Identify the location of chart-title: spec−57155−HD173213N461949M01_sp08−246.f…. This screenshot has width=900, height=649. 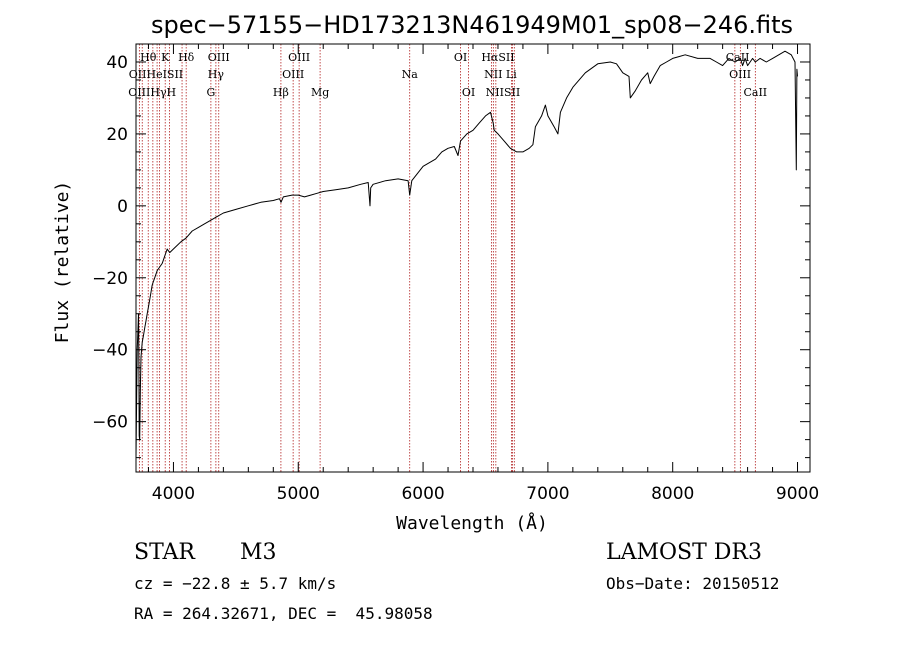
(472, 25).